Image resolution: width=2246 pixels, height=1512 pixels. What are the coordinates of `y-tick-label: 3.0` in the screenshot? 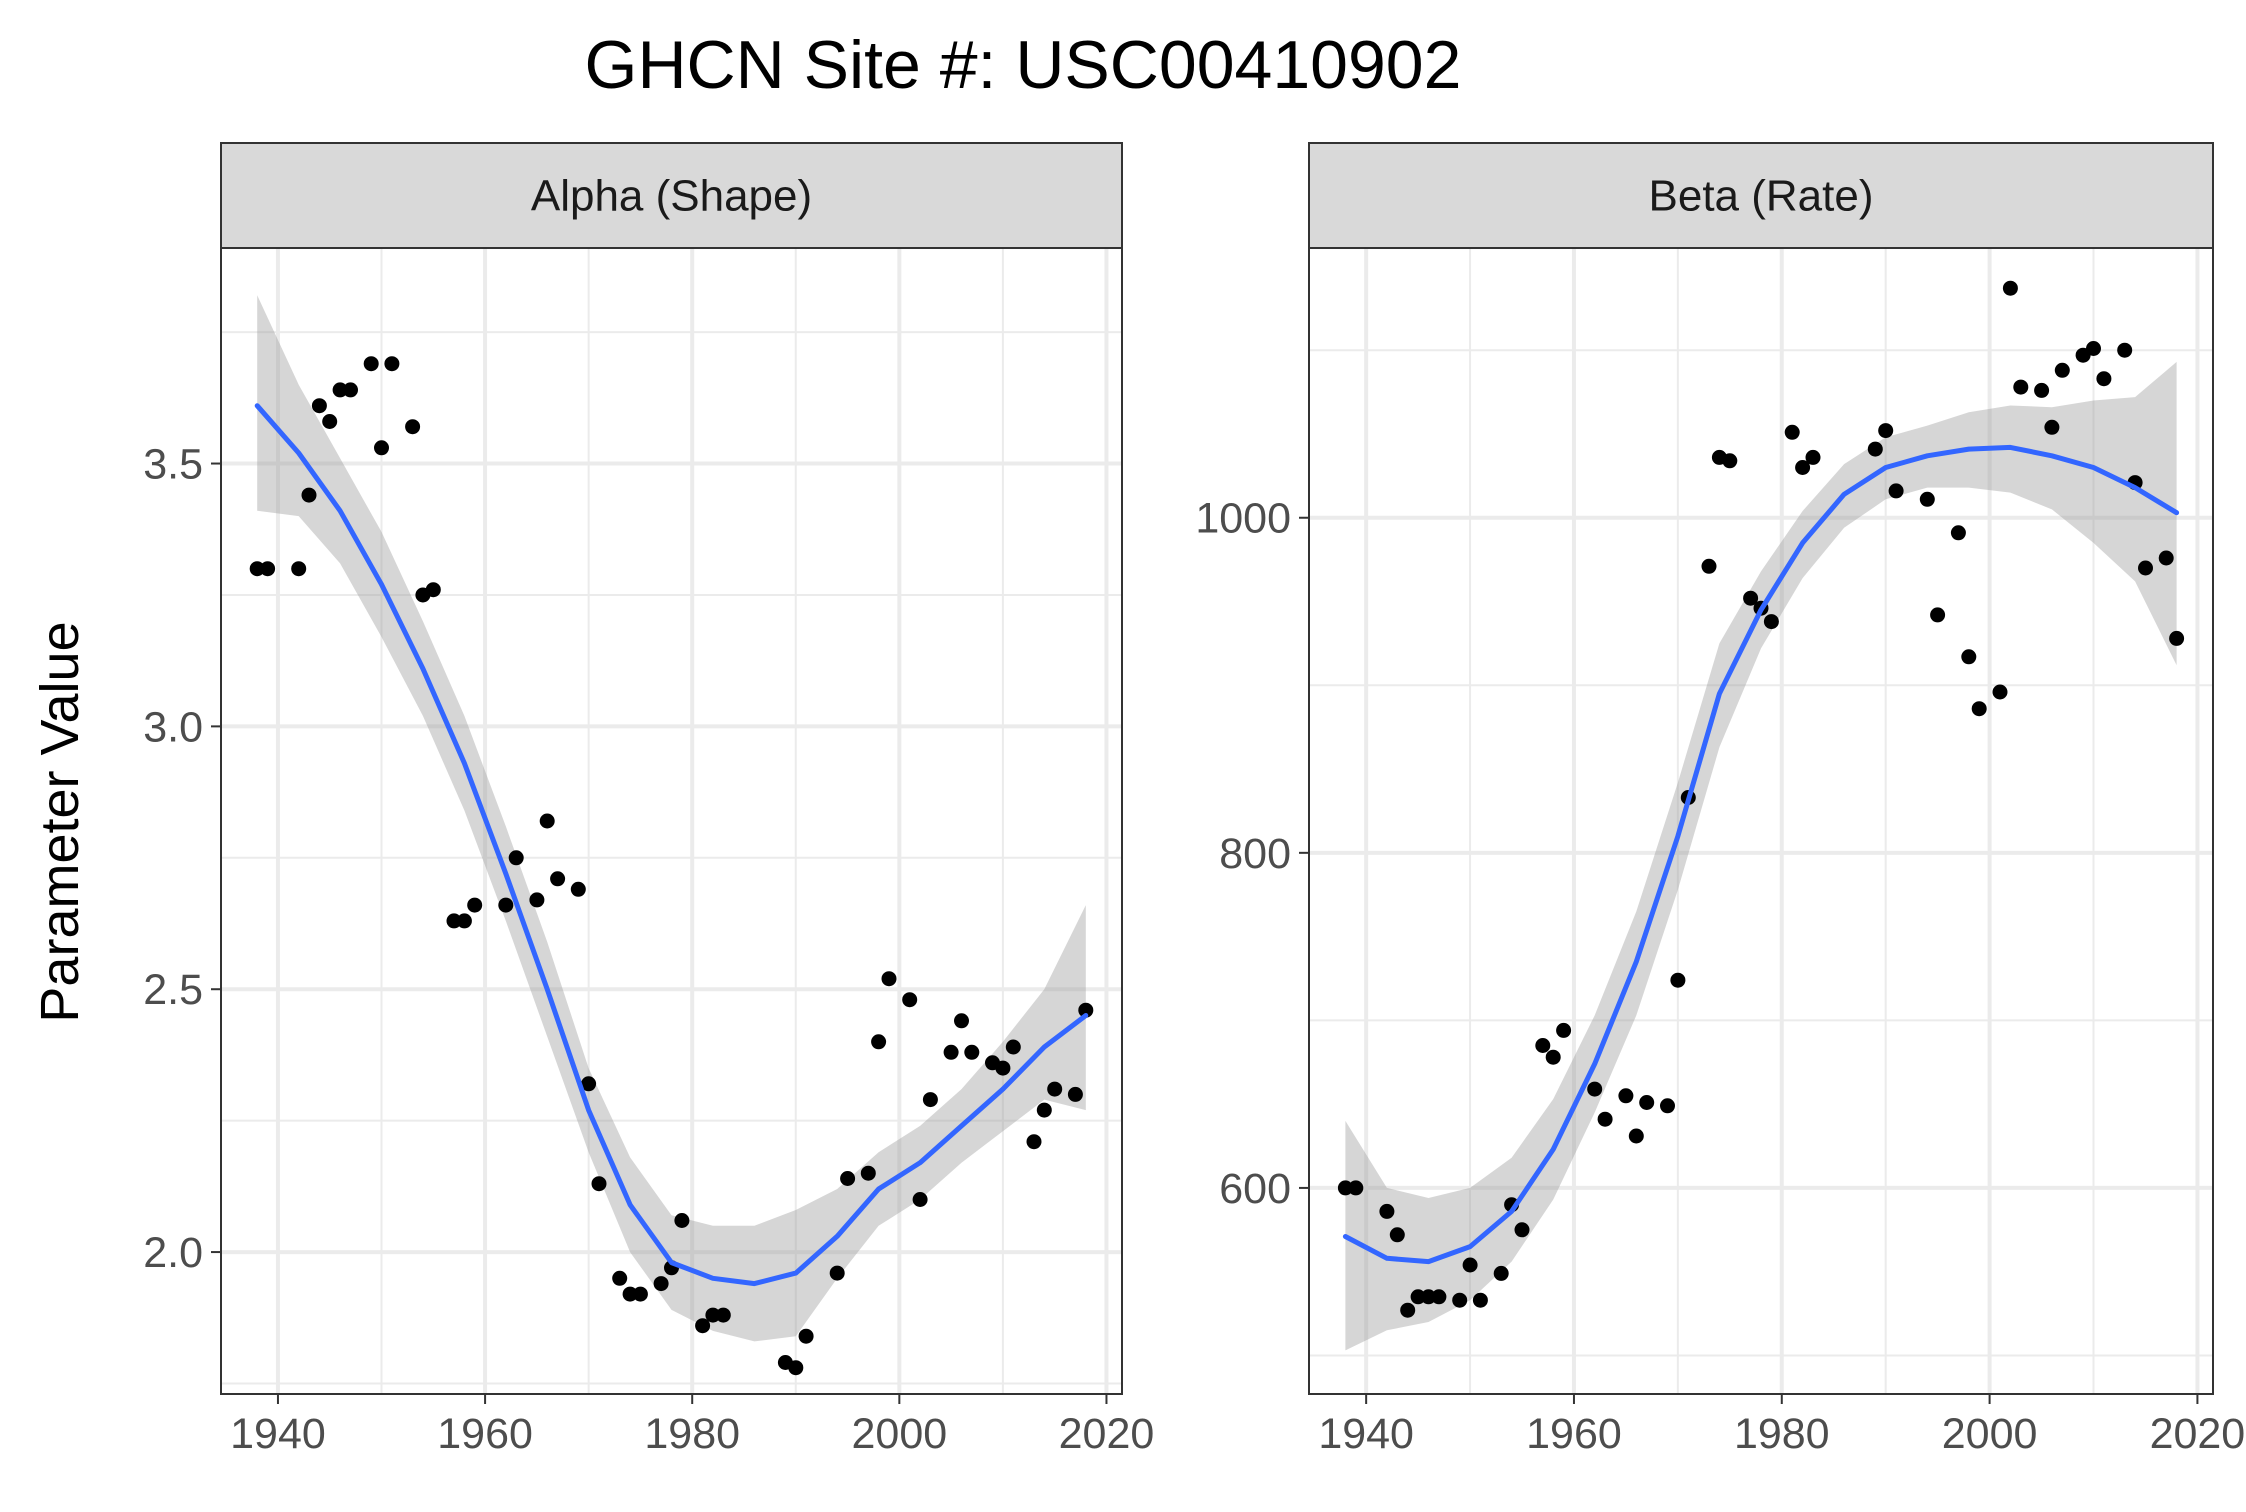 It's located at (173, 727).